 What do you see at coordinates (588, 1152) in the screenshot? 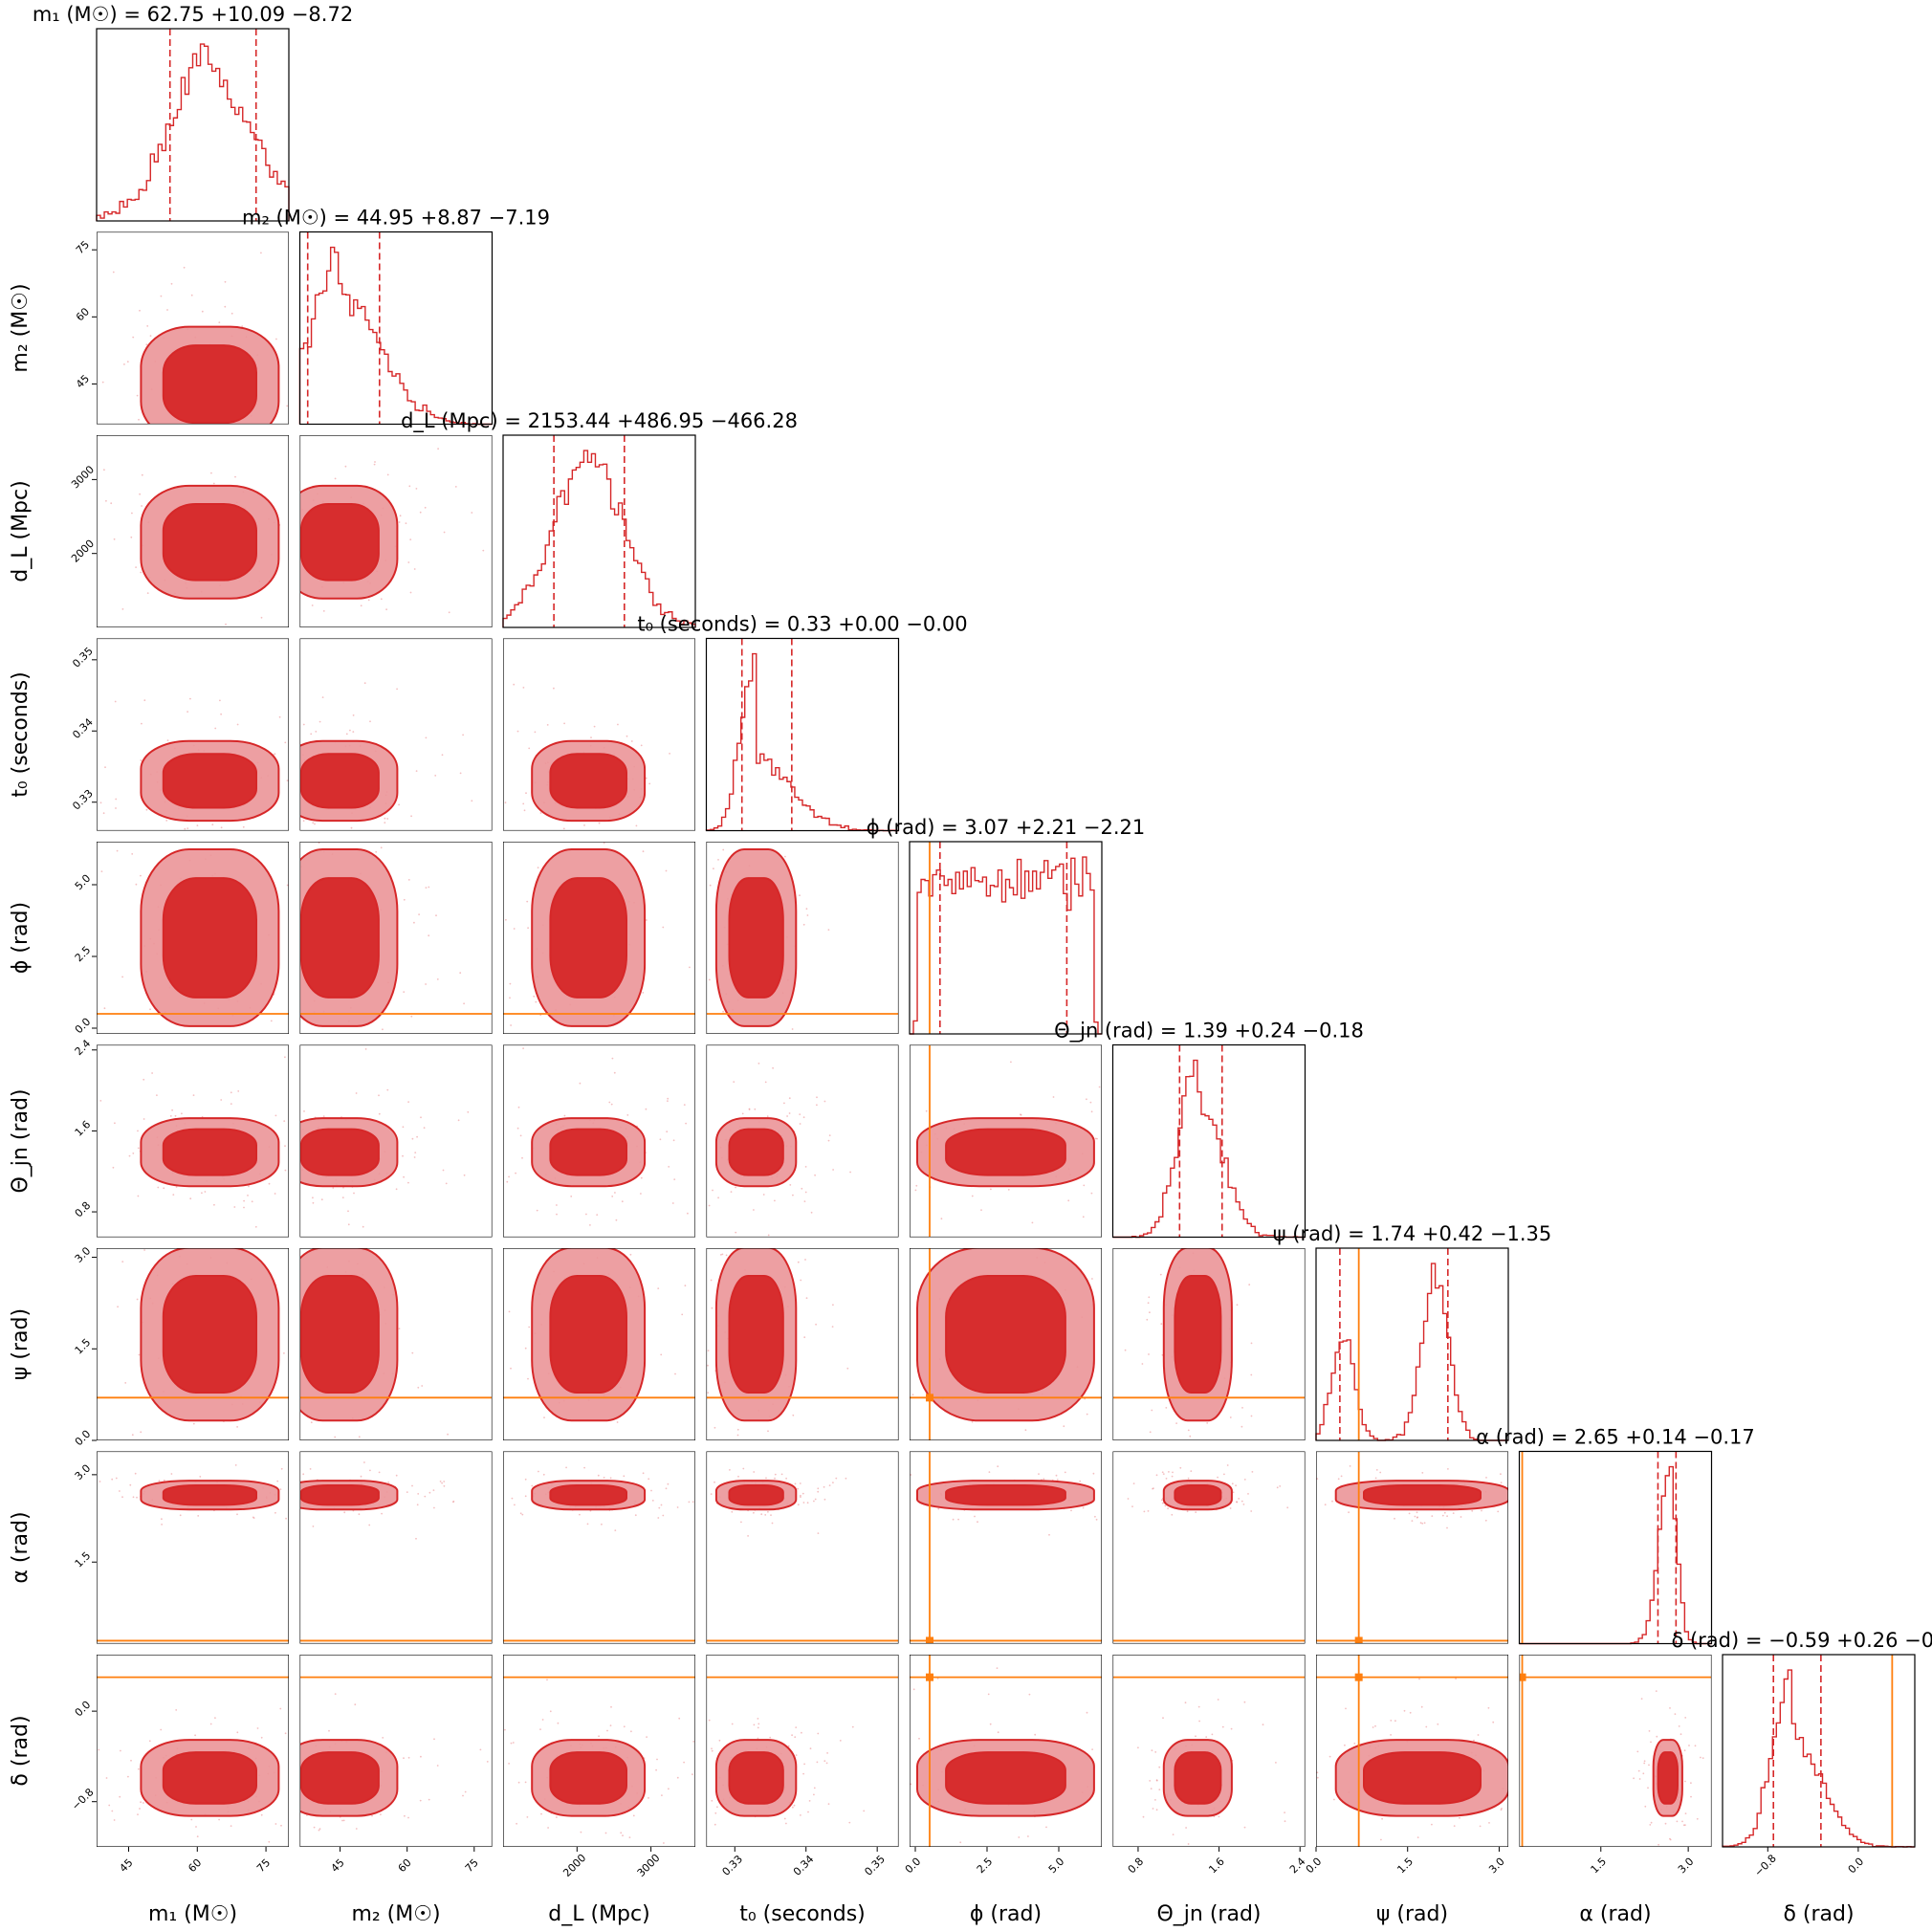
I see `mid-contour` at bounding box center [588, 1152].